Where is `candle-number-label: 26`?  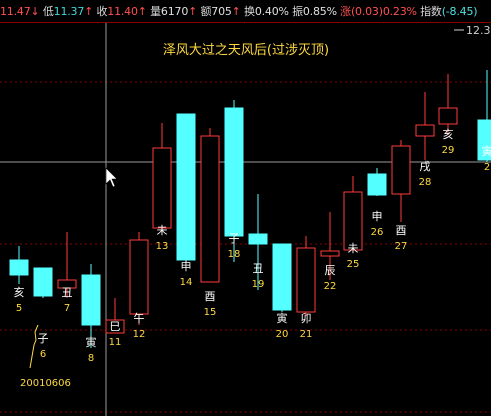
candle-number-label: 26 is located at coordinates (377, 232).